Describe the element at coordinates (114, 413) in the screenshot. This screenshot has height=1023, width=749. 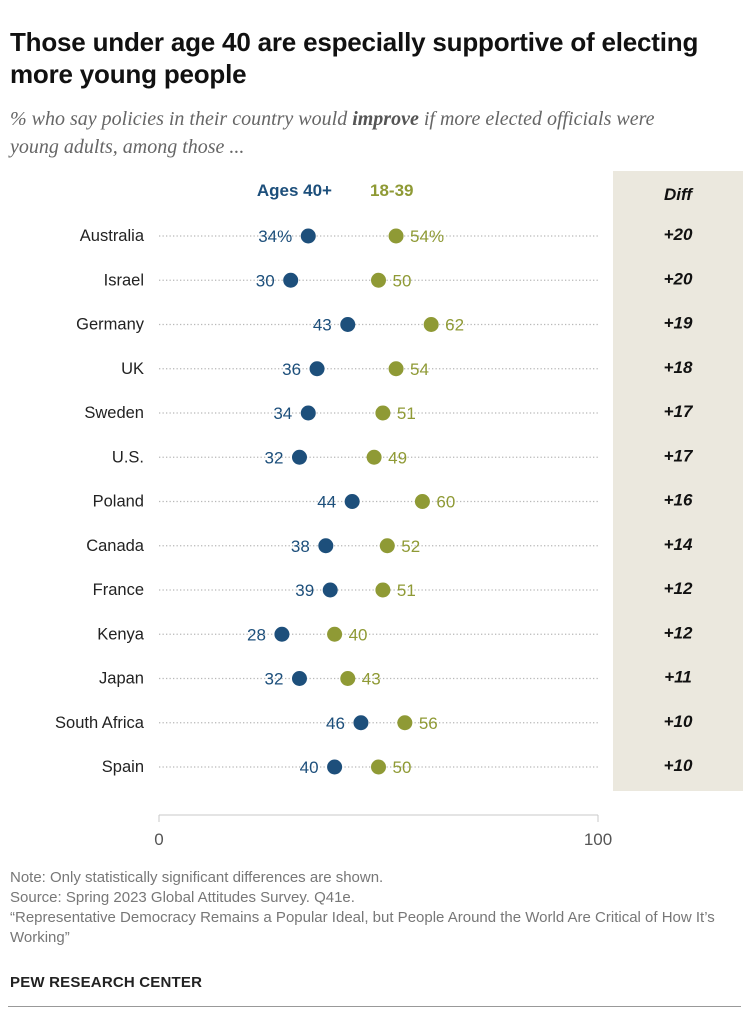
I see `country-label: Sweden` at that location.